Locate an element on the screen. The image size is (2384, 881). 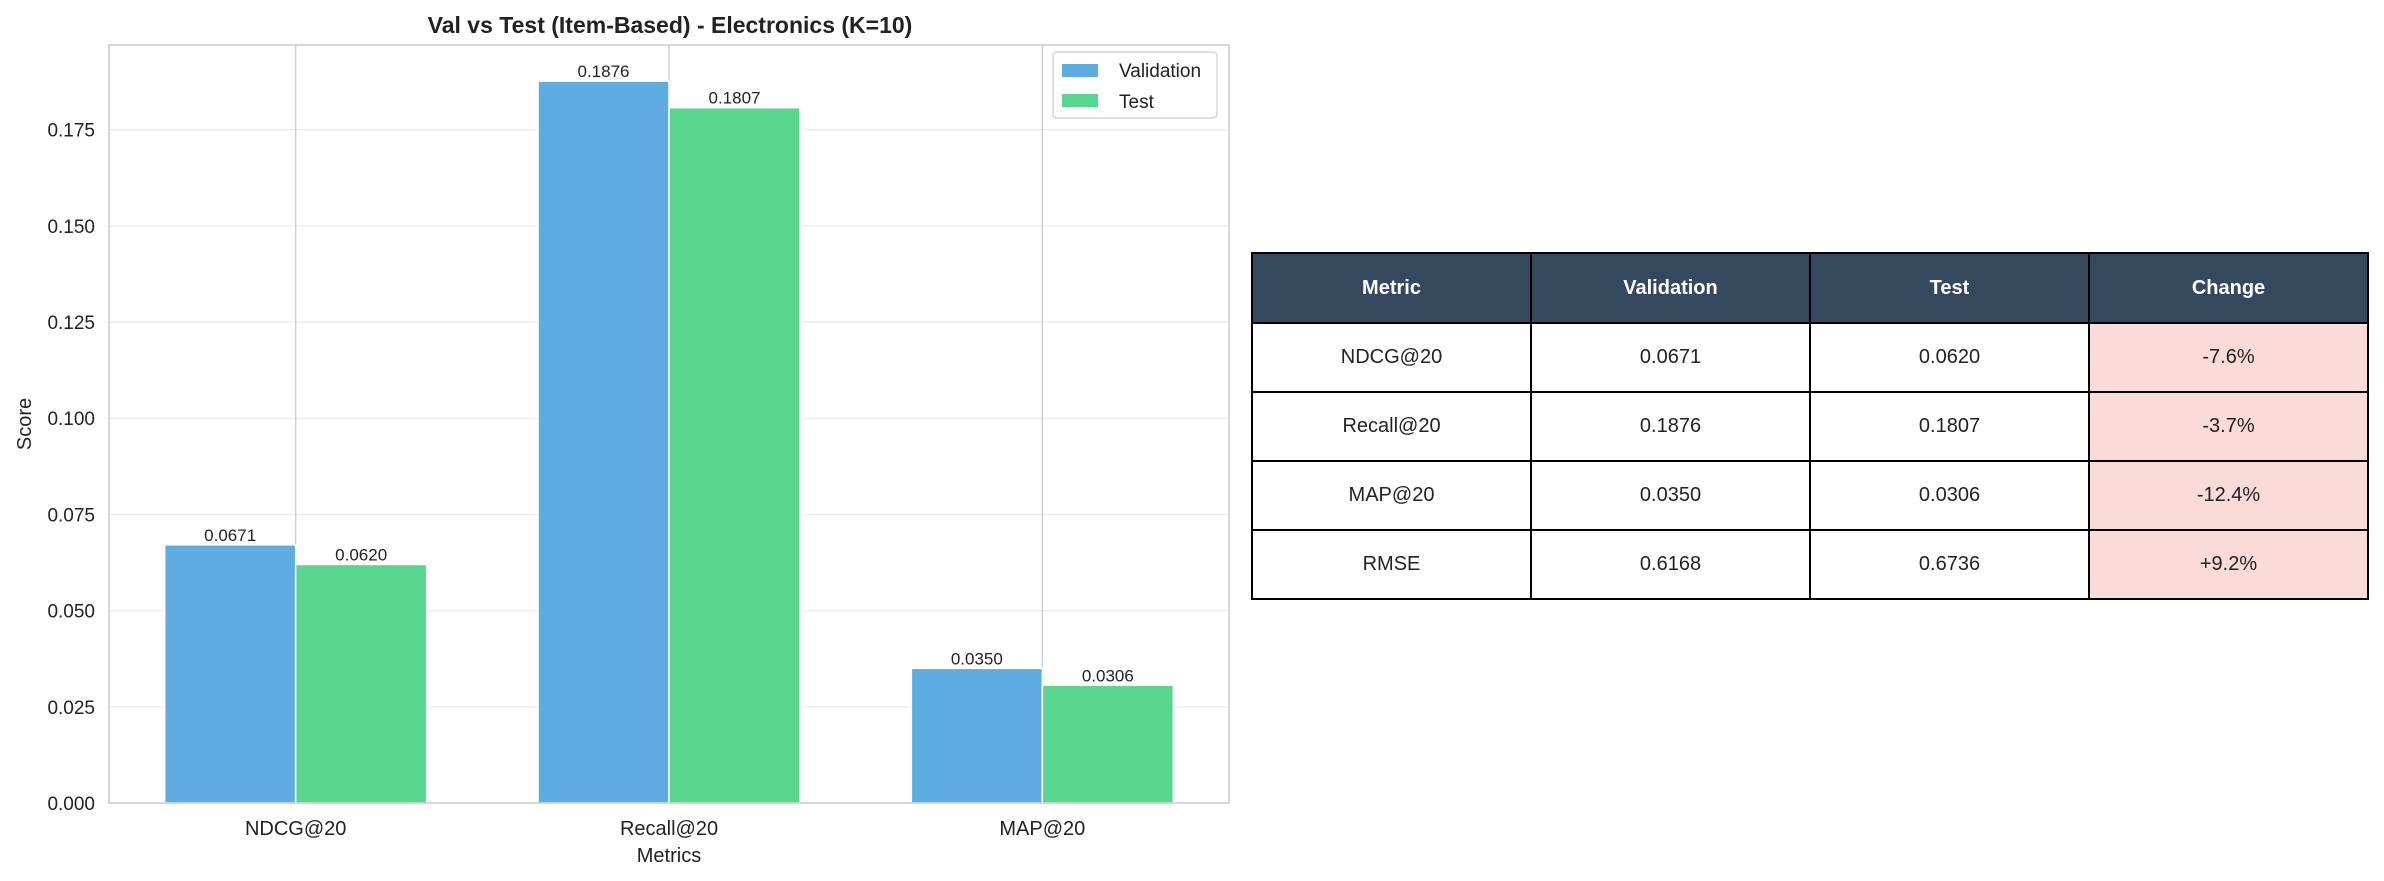
cell-change: -3.7% is located at coordinates (2228, 426).